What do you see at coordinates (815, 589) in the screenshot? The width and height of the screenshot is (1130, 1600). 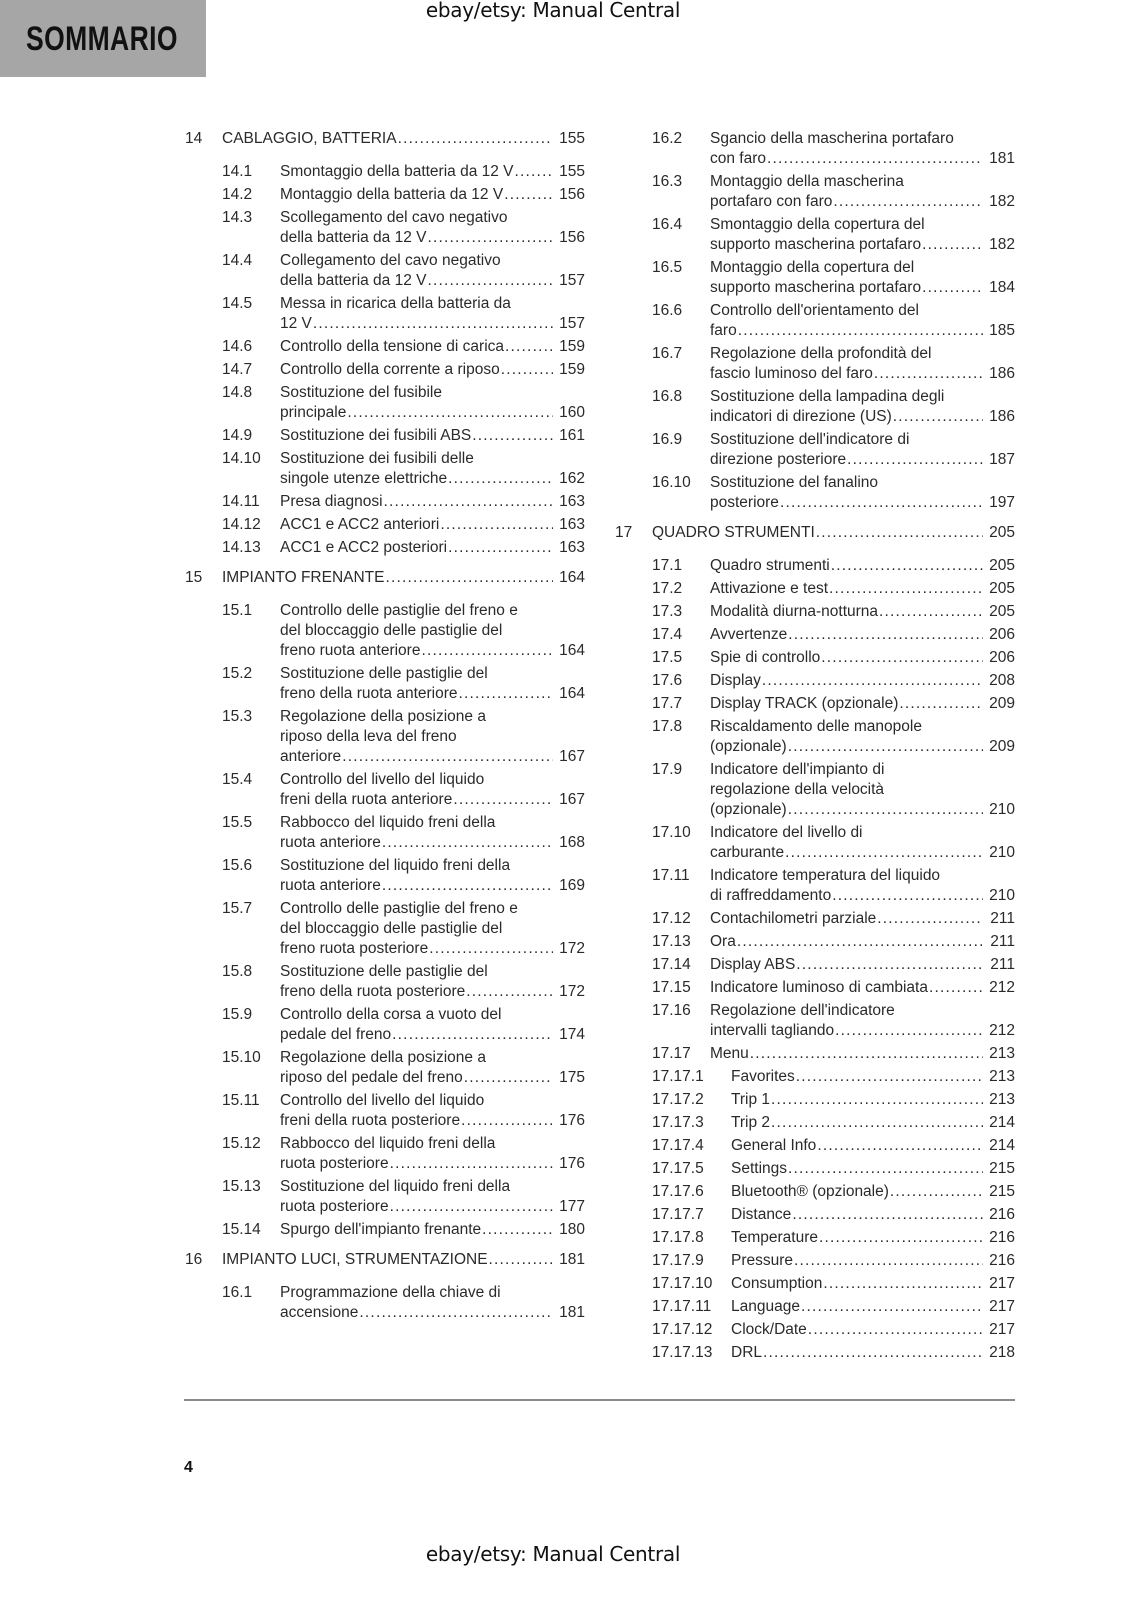 I see `toc-entry: 17.2 Attivazione e test 205` at bounding box center [815, 589].